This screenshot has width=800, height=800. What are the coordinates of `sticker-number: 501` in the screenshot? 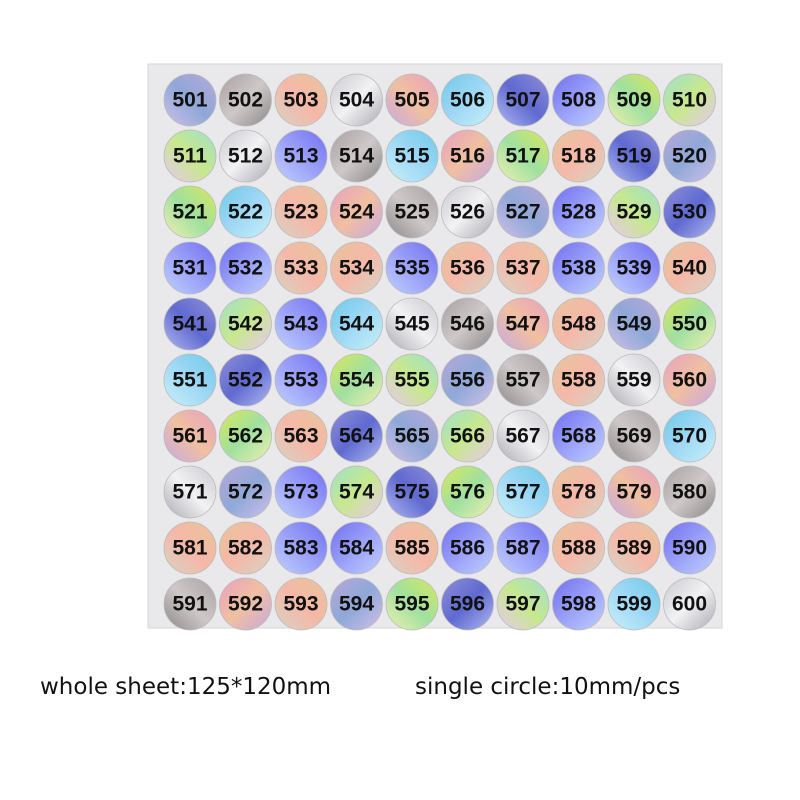 It's located at (189, 100).